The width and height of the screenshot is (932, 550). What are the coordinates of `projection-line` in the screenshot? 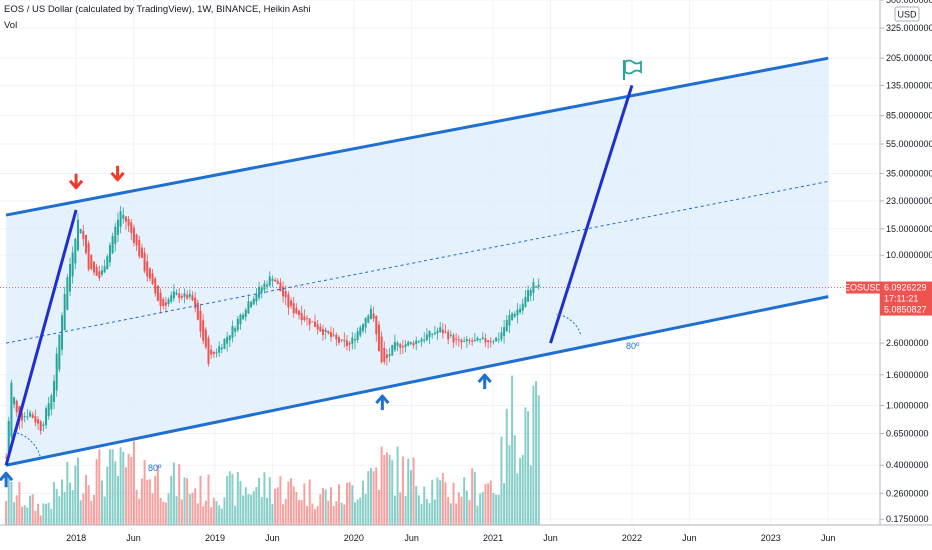 It's located at (591, 214).